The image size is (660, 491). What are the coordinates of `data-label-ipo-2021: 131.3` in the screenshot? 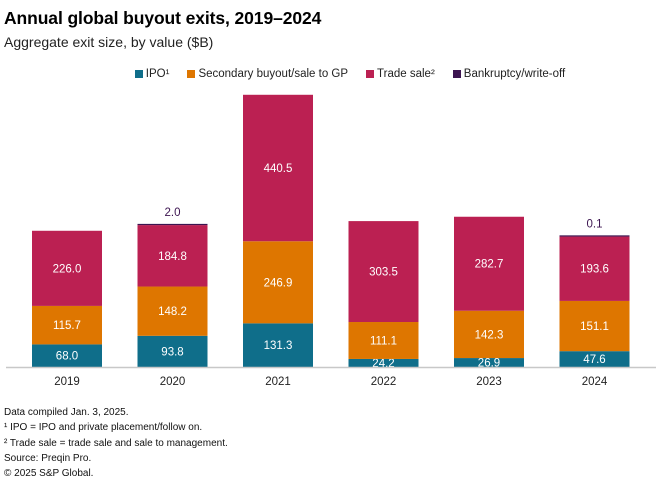 It's located at (278, 346).